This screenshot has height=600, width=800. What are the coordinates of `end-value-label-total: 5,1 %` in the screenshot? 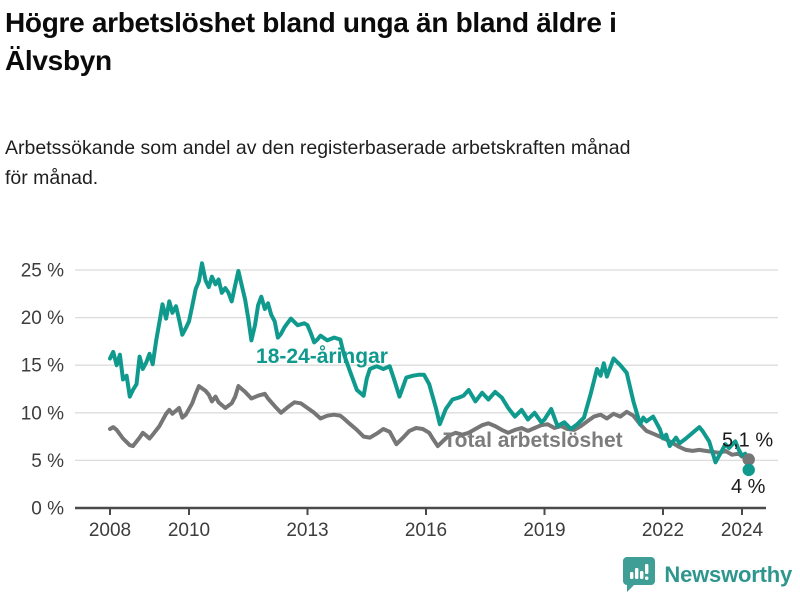 It's located at (747, 440).